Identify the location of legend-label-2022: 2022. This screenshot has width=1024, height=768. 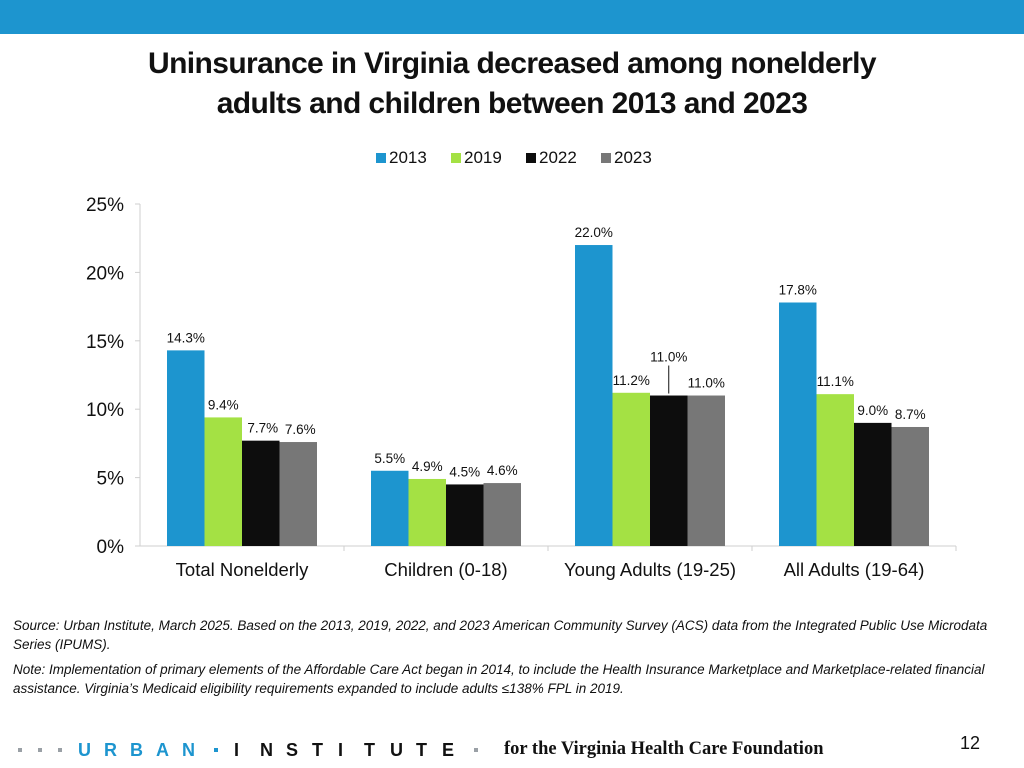
(558, 157).